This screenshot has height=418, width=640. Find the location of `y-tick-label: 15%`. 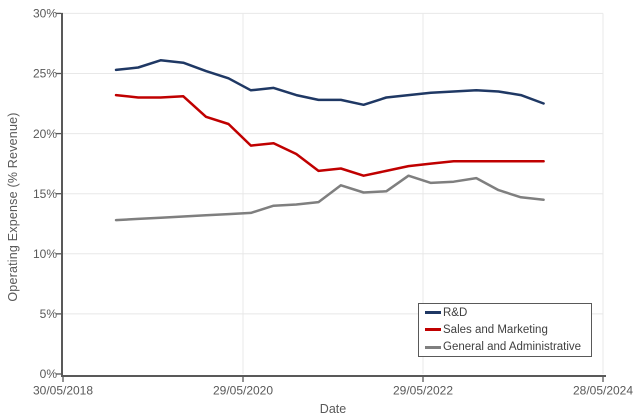

y-tick-label: 15% is located at coordinates (45, 194).